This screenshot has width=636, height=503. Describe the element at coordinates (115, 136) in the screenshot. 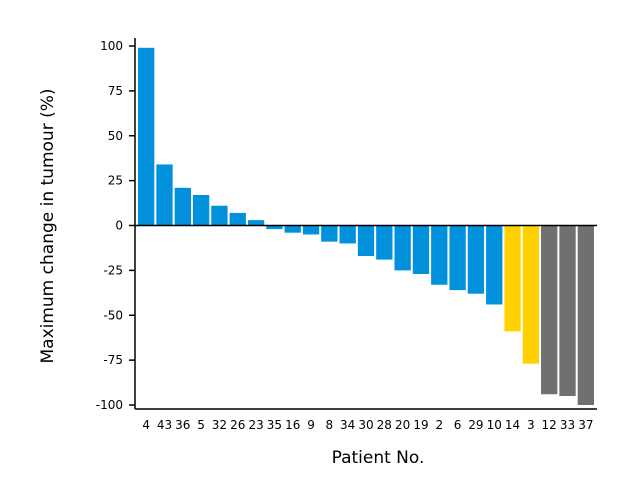

I see `y-tick-label: 50` at that location.